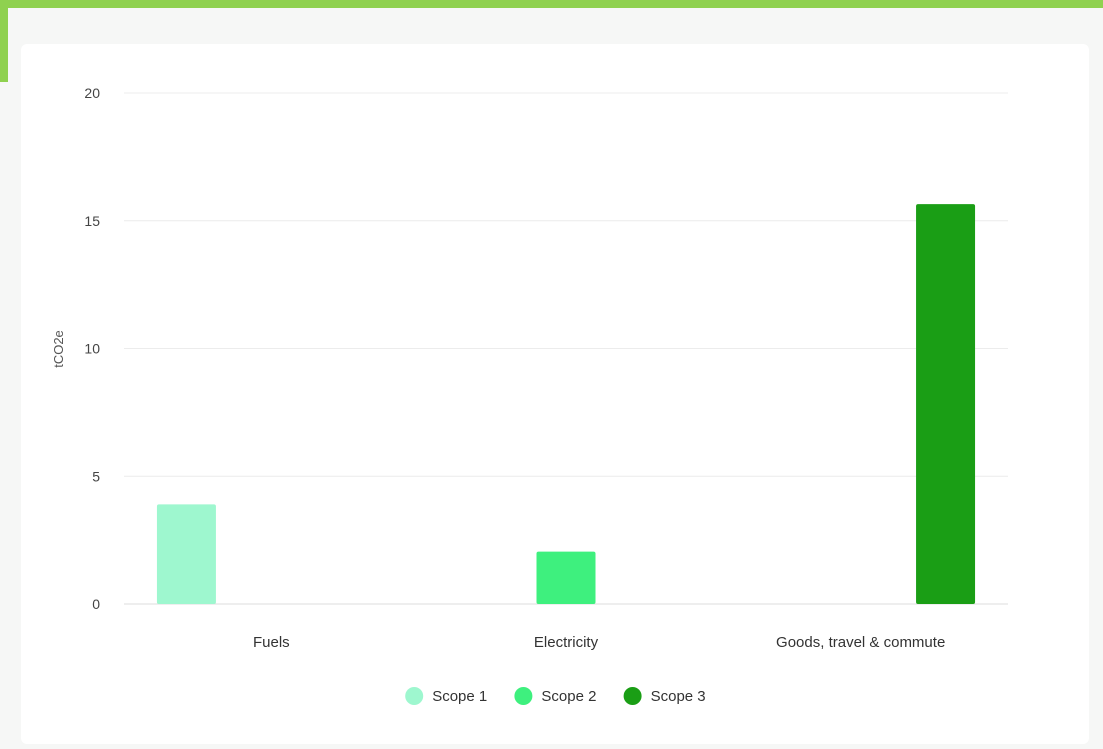 This screenshot has width=1103, height=749. What do you see at coordinates (678, 696) in the screenshot?
I see `legend-label: Scope 3` at bounding box center [678, 696].